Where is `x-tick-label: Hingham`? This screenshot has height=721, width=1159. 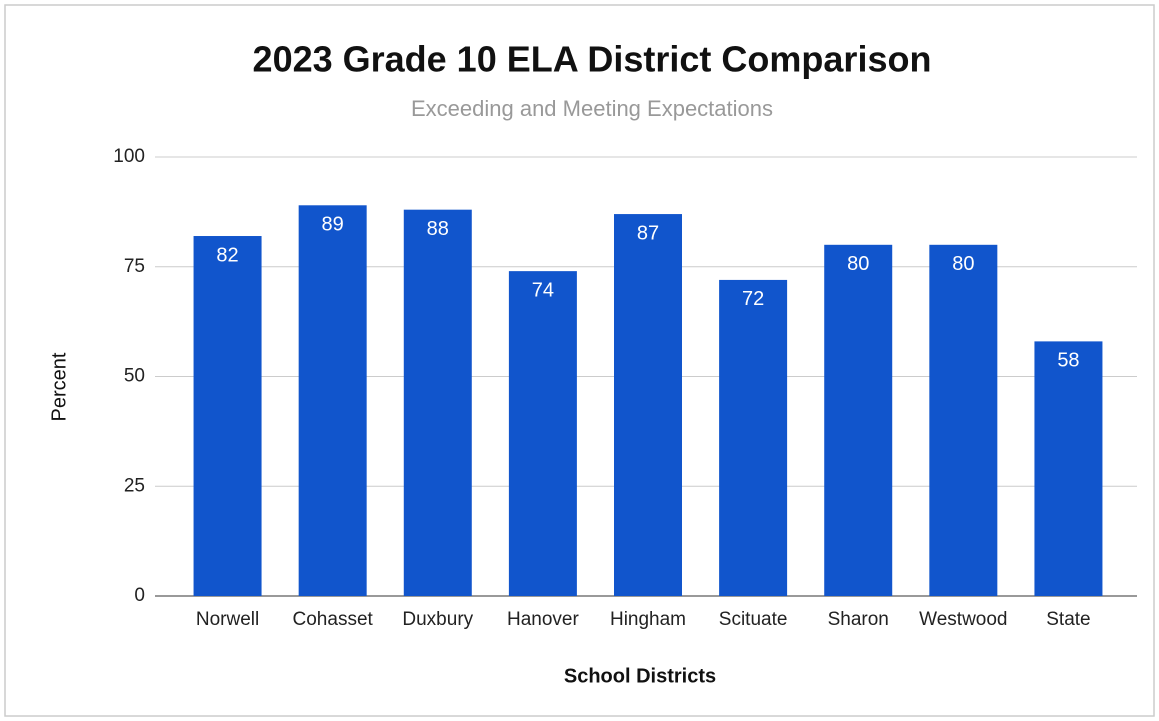 x-tick-label: Hingham is located at coordinates (648, 619).